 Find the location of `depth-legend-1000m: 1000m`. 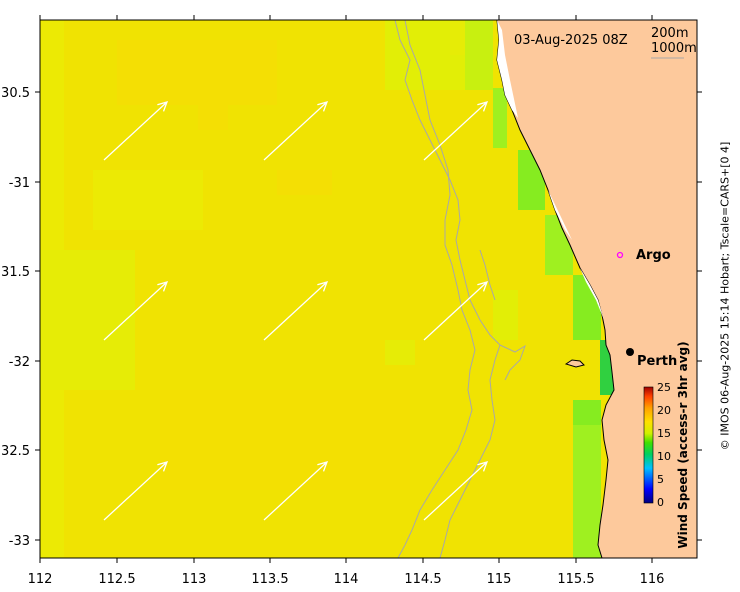

depth-legend-1000m: 1000m is located at coordinates (674, 48).